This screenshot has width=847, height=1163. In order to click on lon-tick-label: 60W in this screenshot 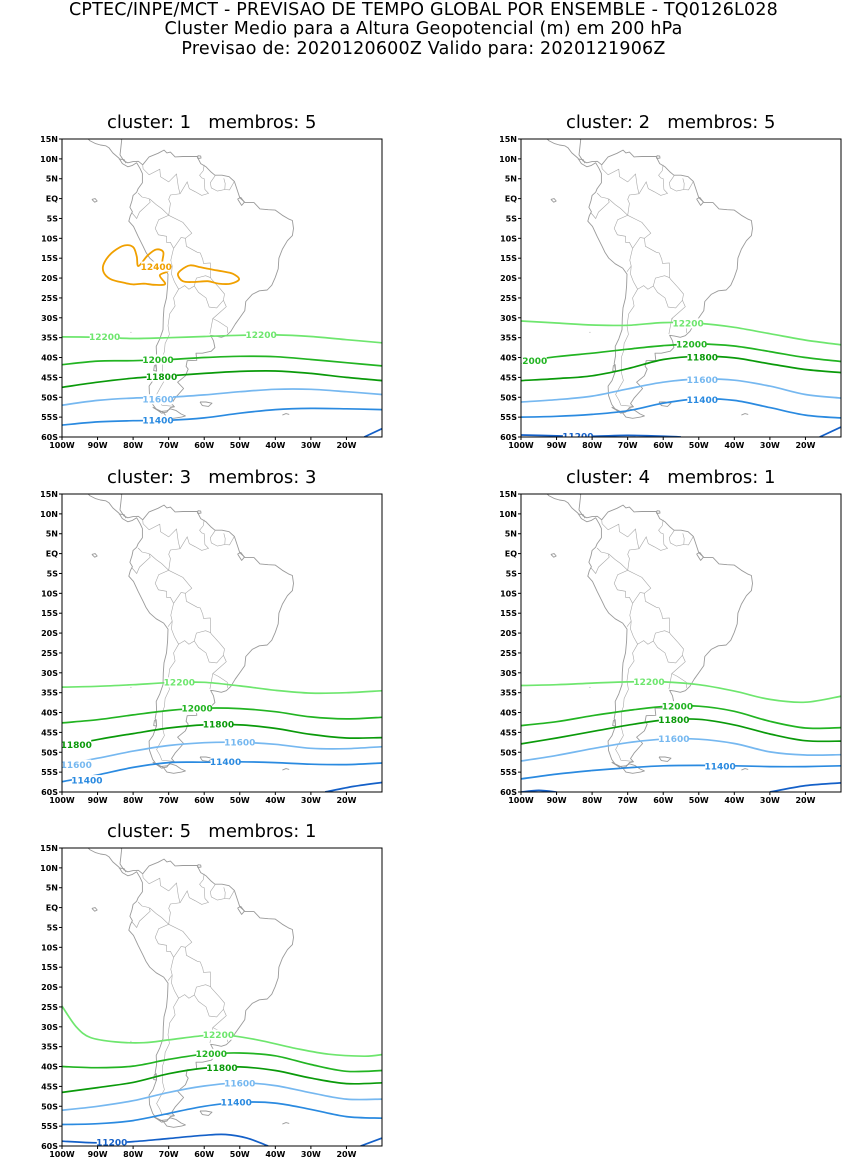, I will do `click(204, 1154)`.